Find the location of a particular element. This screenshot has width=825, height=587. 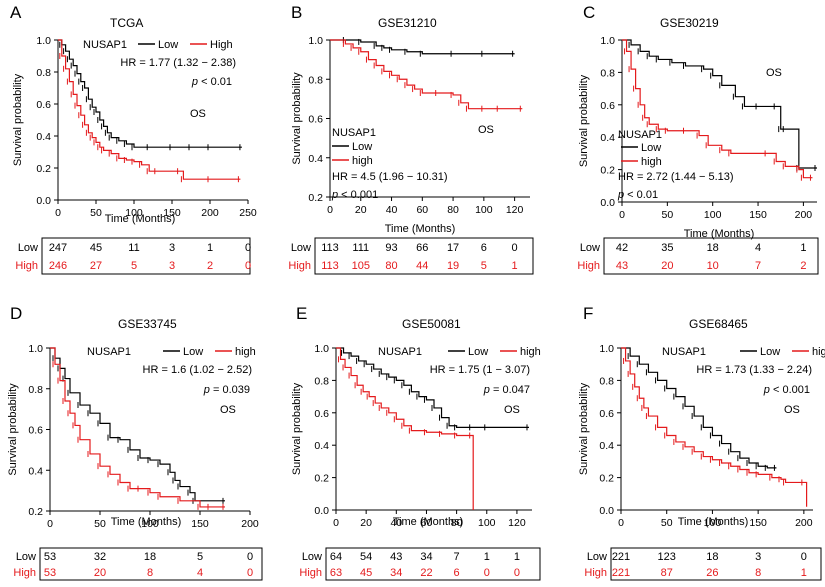

risk-count: 80 is located at coordinates (391, 266).